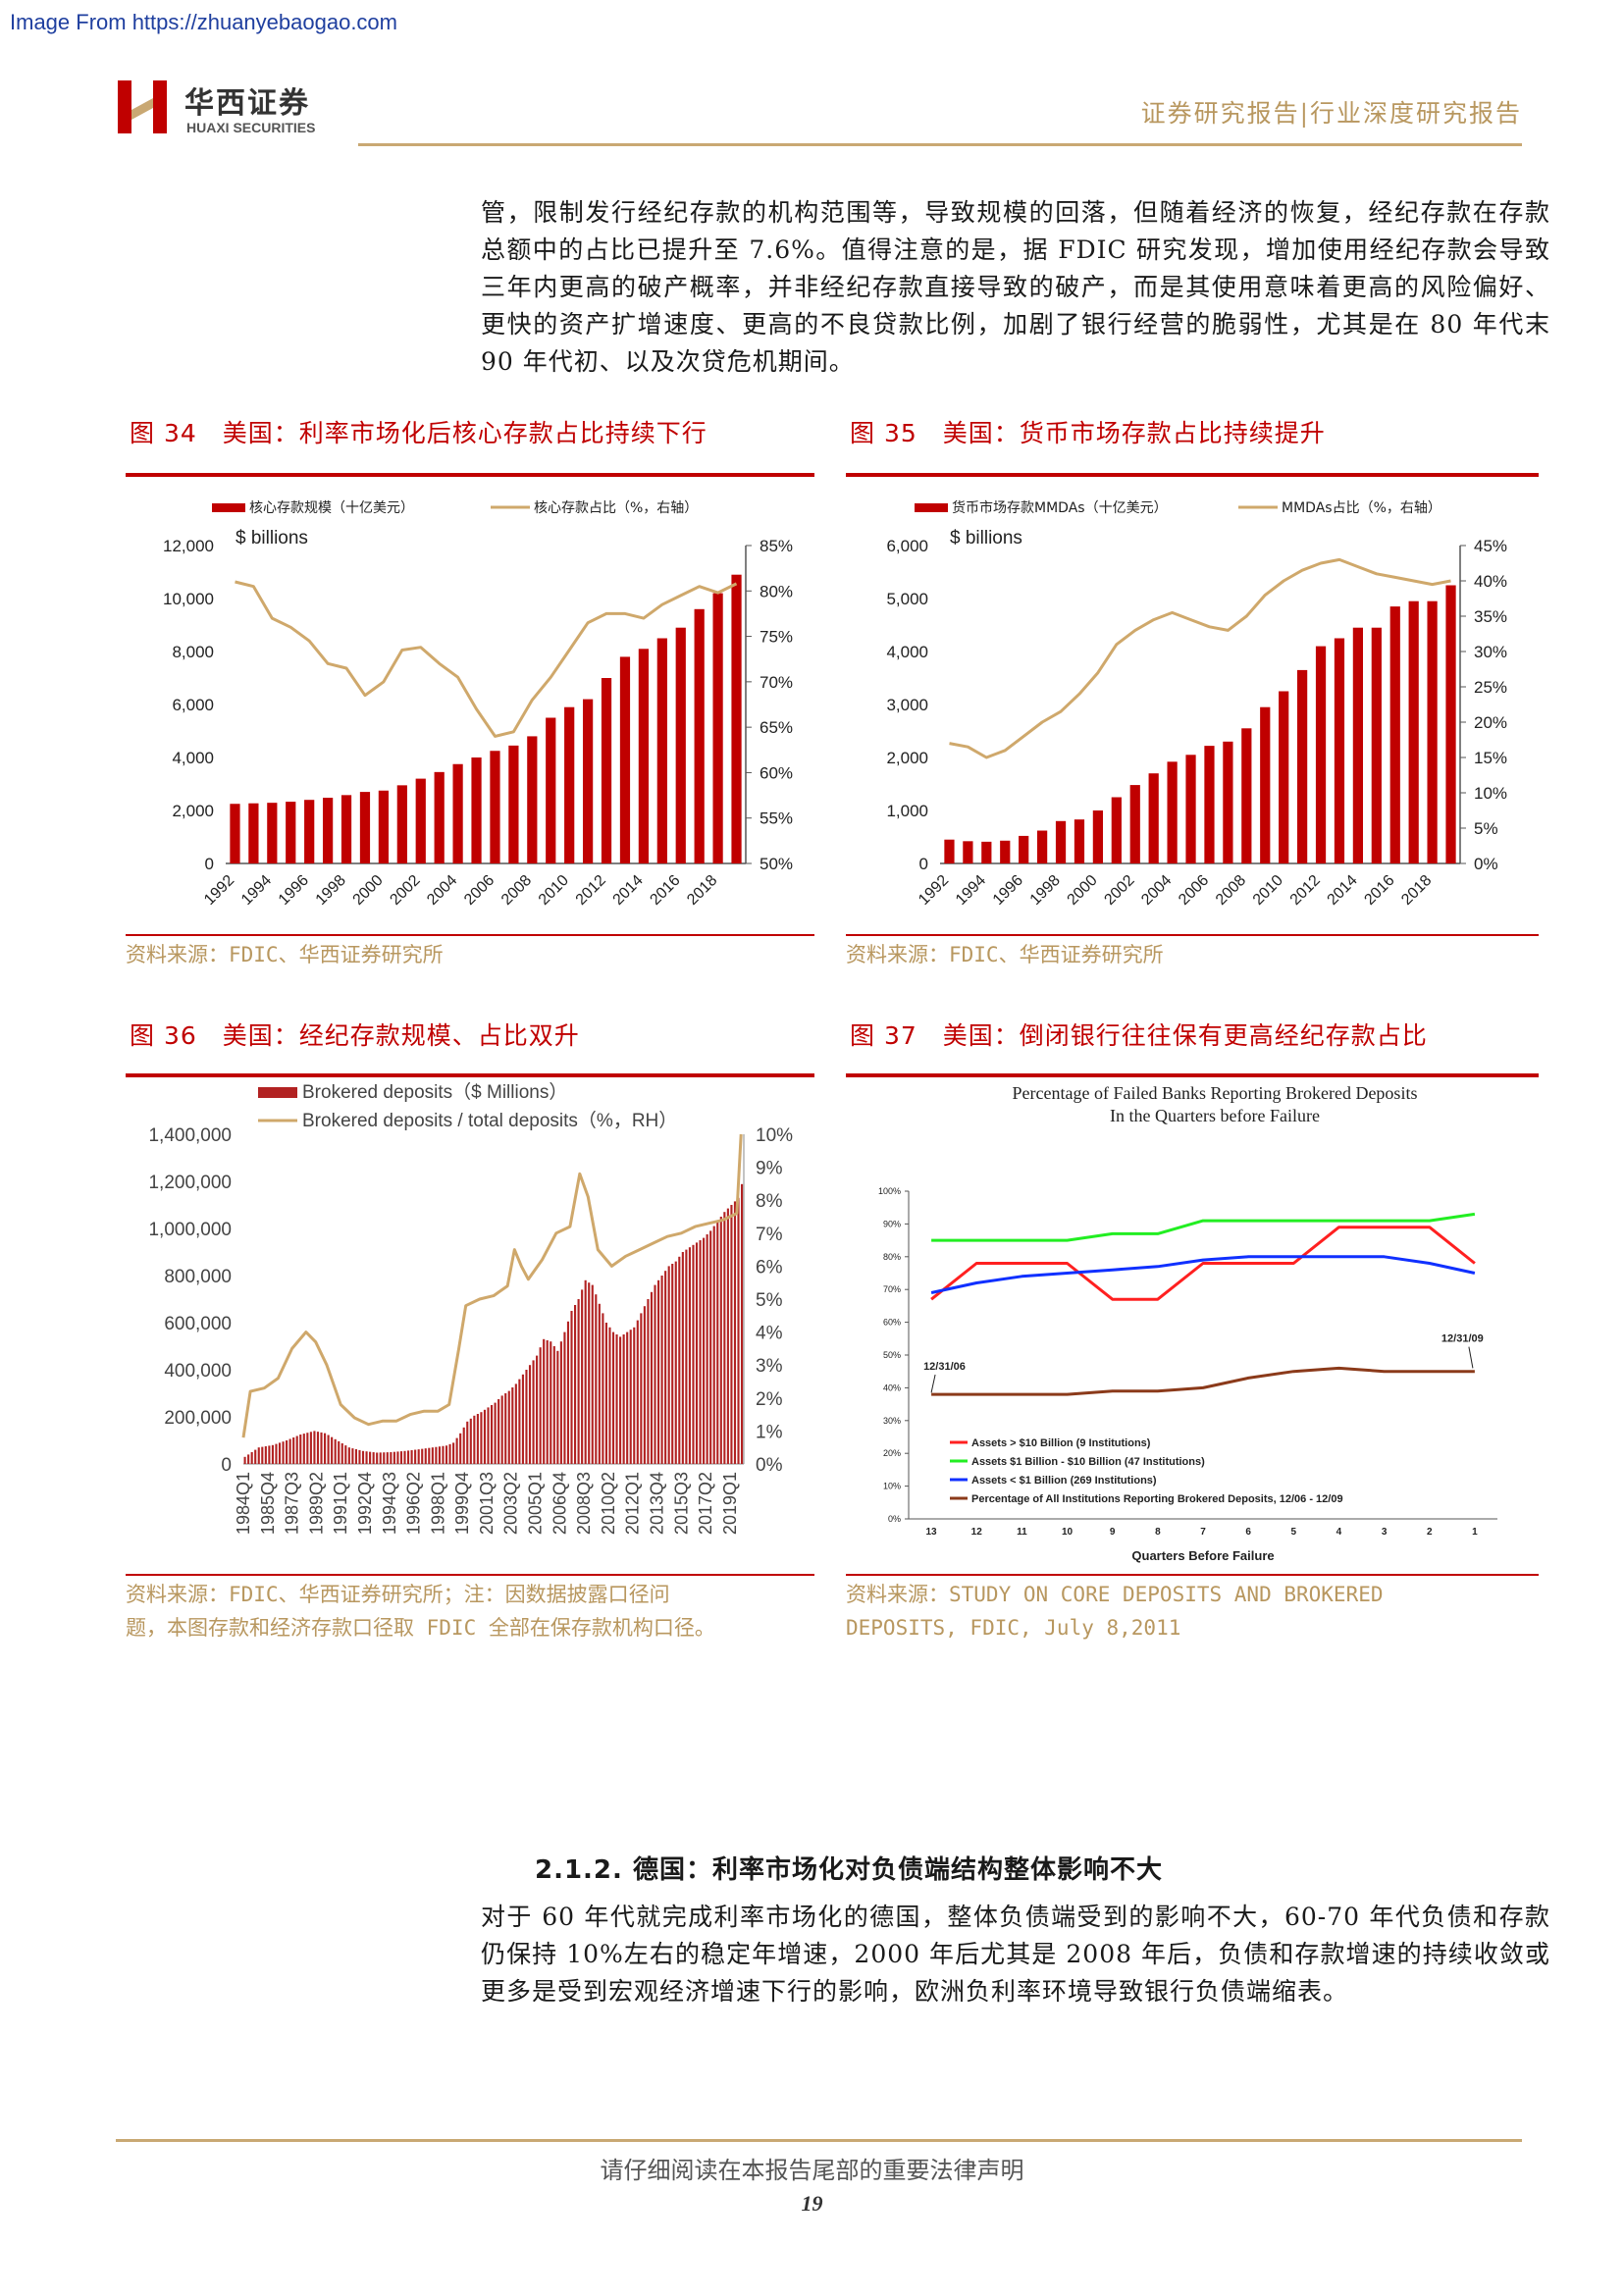  Describe the element at coordinates (414, 1503) in the screenshot. I see `x-tick-label: 1996Q2` at that location.